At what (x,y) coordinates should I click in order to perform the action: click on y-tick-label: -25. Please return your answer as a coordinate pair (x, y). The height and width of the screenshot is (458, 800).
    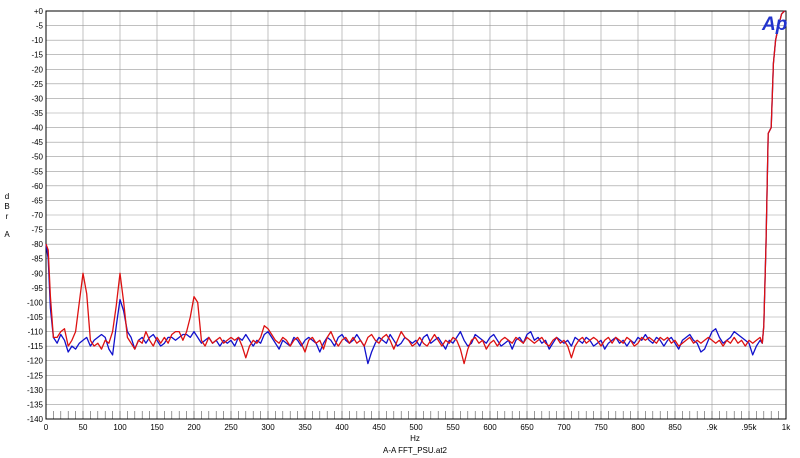
    Looking at the image, I should click on (37, 84).